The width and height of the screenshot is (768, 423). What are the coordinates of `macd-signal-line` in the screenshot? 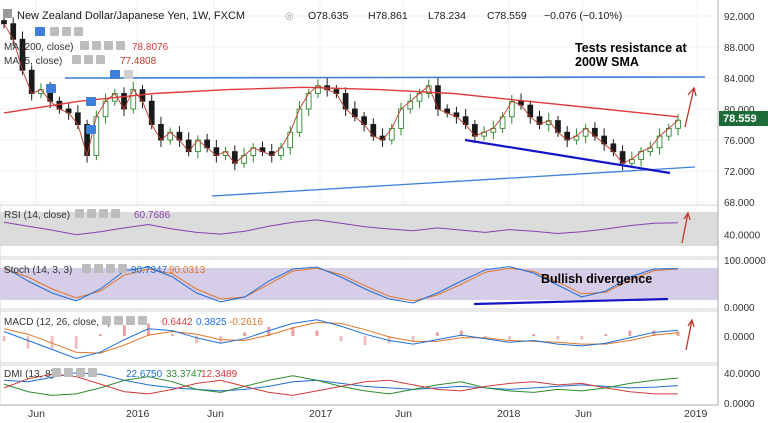 It's located at (341, 337).